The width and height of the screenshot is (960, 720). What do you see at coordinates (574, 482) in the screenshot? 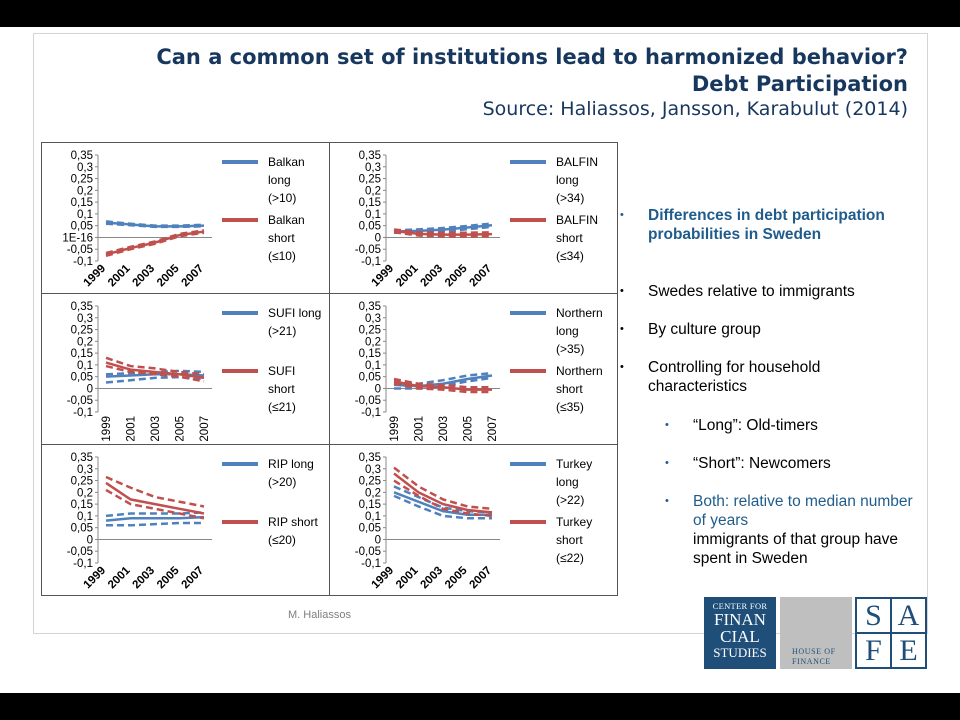
I see `legend-label: Turkey long (>22)` at bounding box center [574, 482].